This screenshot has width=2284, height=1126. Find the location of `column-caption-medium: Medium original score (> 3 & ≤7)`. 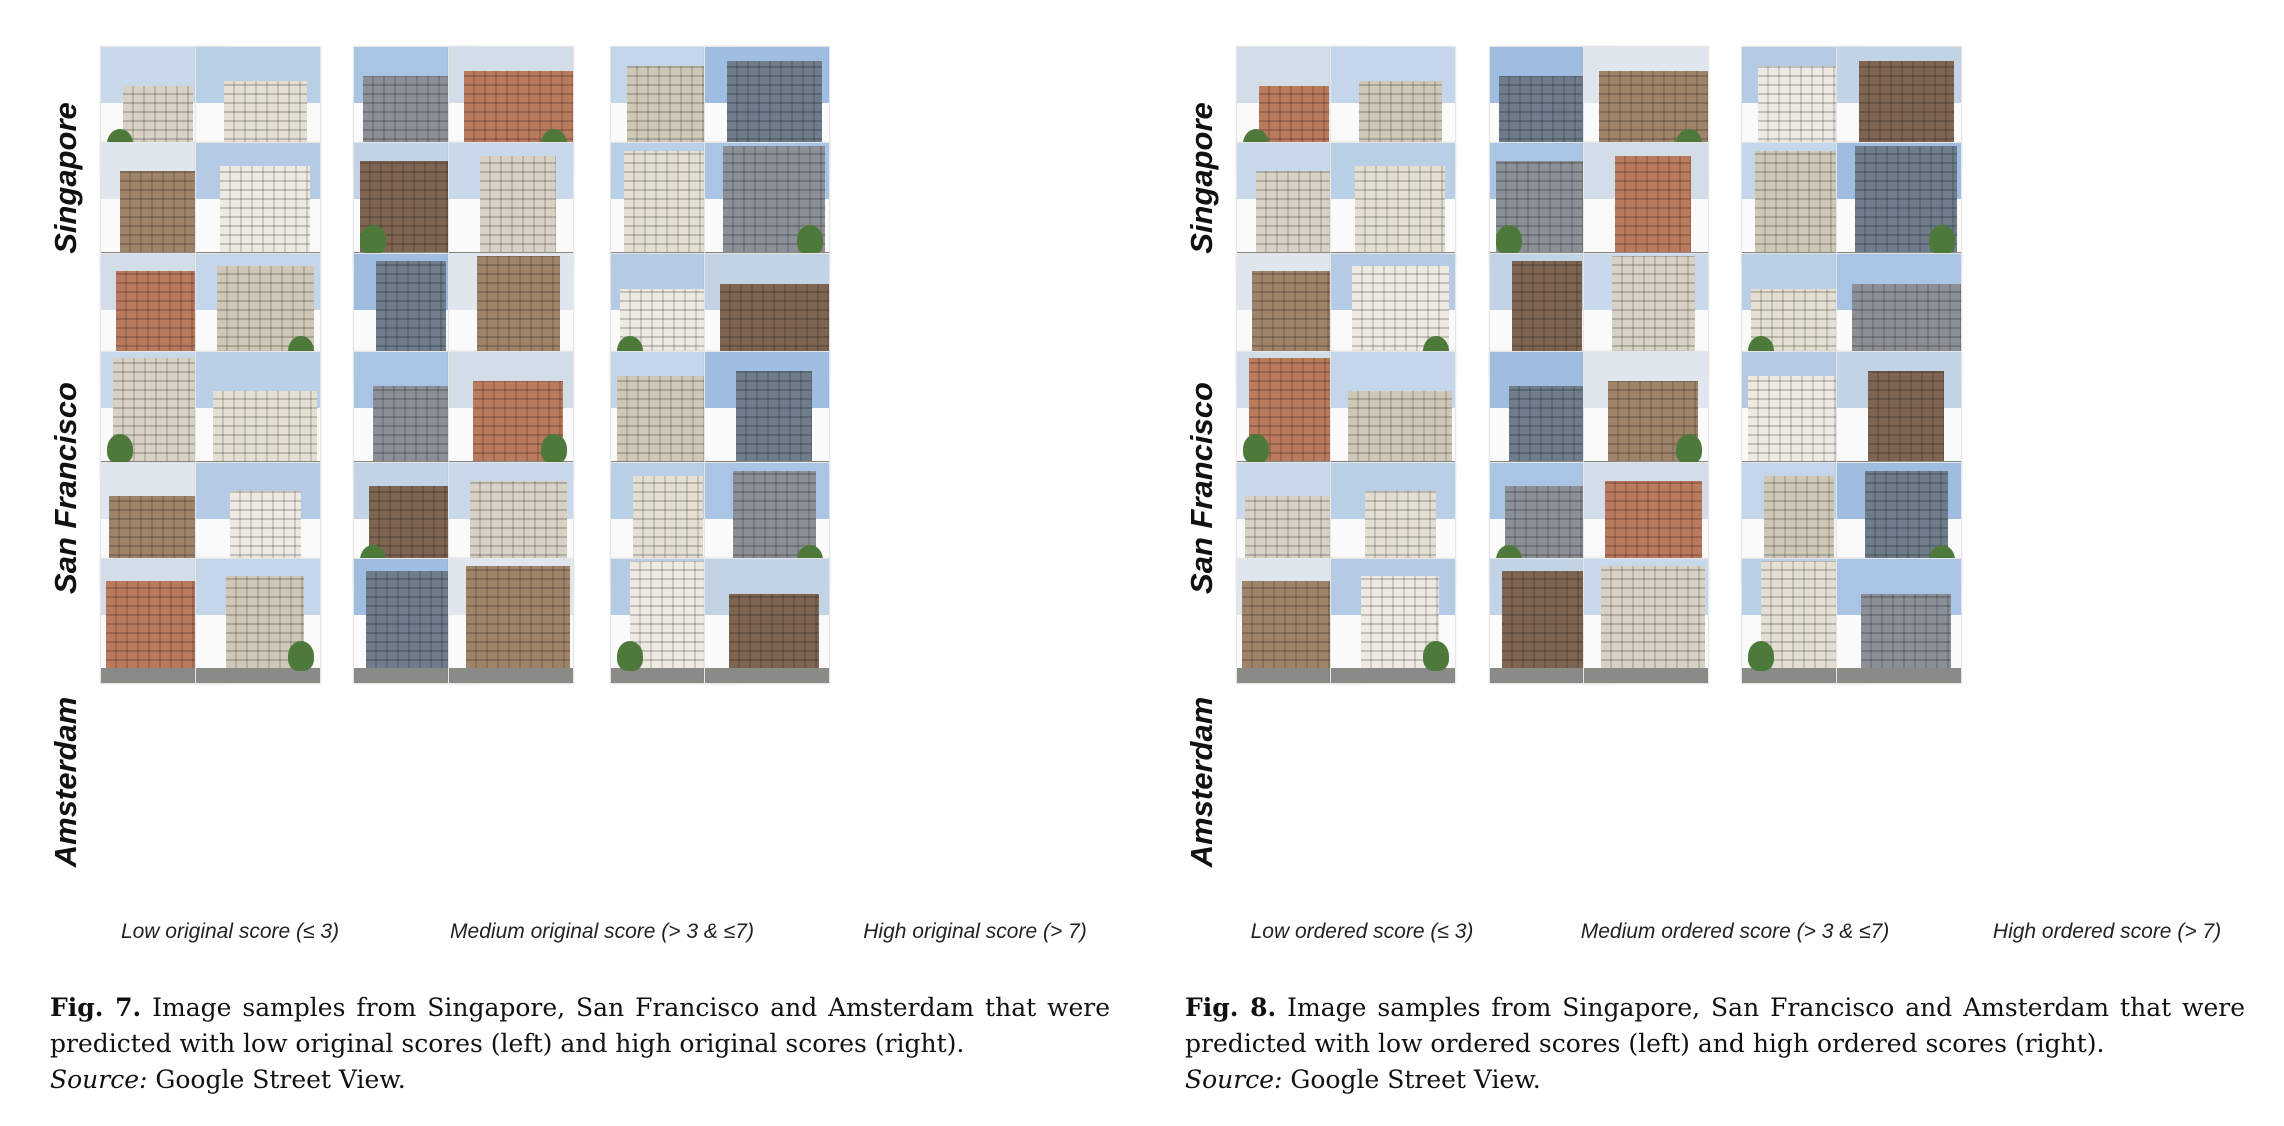

column-caption-medium: Medium original score (> 3 & ≤7) is located at coordinates (602, 931).